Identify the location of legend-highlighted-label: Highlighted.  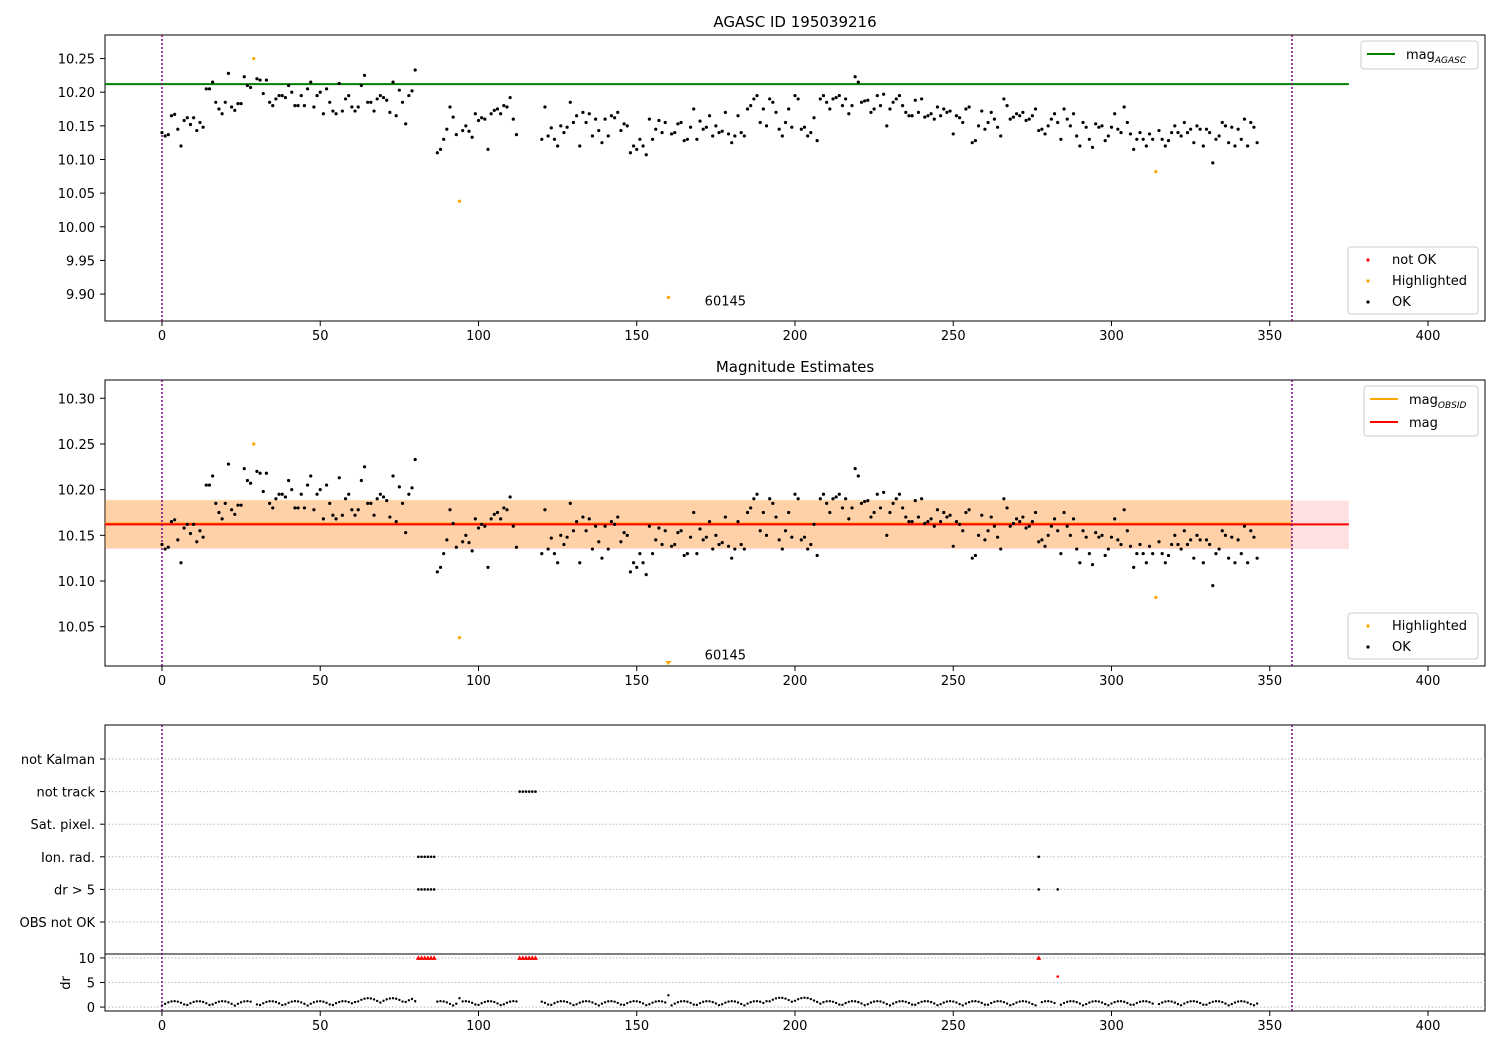
(1429, 281).